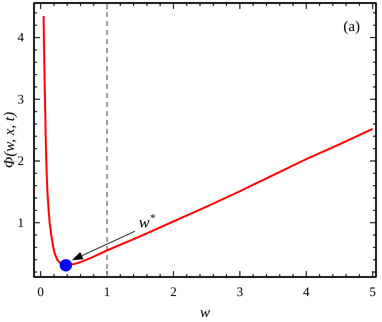 Image resolution: width=382 pixels, height=322 pixels. I want to click on y-tick-label: 4, so click(21, 37).